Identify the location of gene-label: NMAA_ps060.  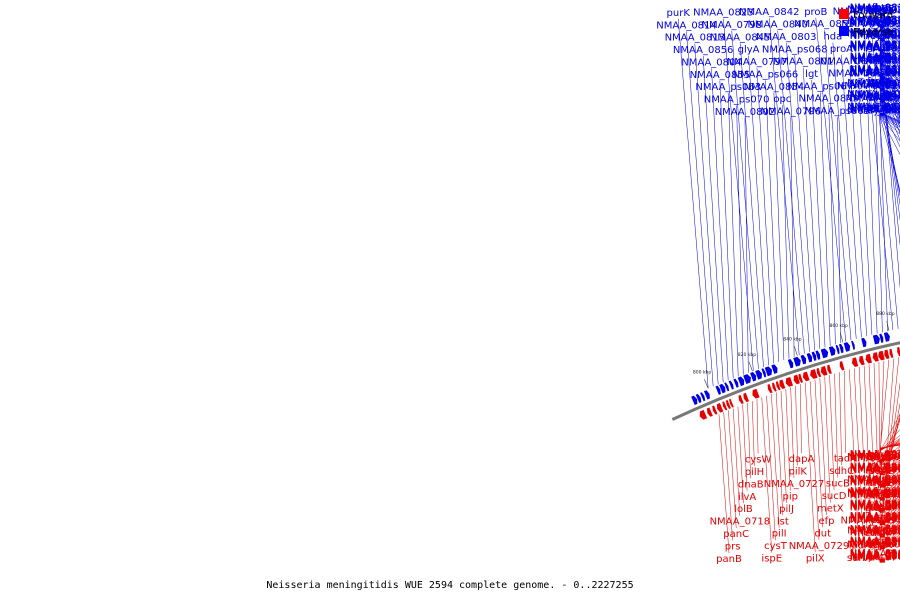
(873, 494).